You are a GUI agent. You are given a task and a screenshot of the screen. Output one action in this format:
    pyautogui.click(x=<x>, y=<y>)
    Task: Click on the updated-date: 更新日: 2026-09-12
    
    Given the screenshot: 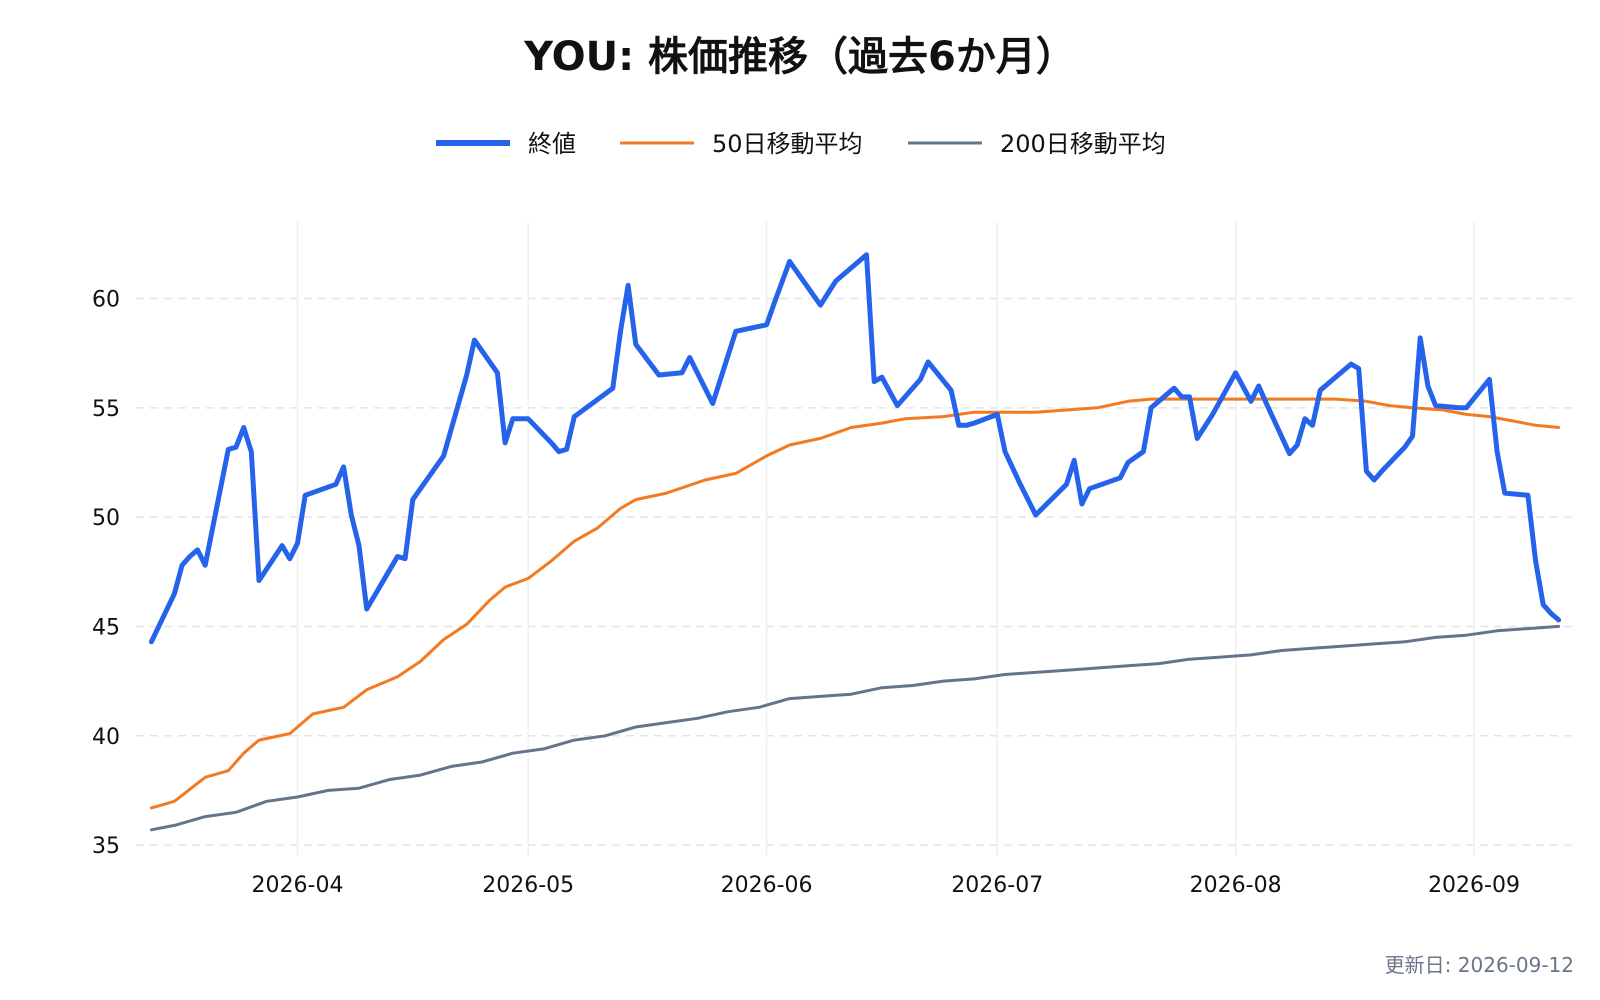 What is the action you would take?
    pyautogui.click(x=1479, y=965)
    